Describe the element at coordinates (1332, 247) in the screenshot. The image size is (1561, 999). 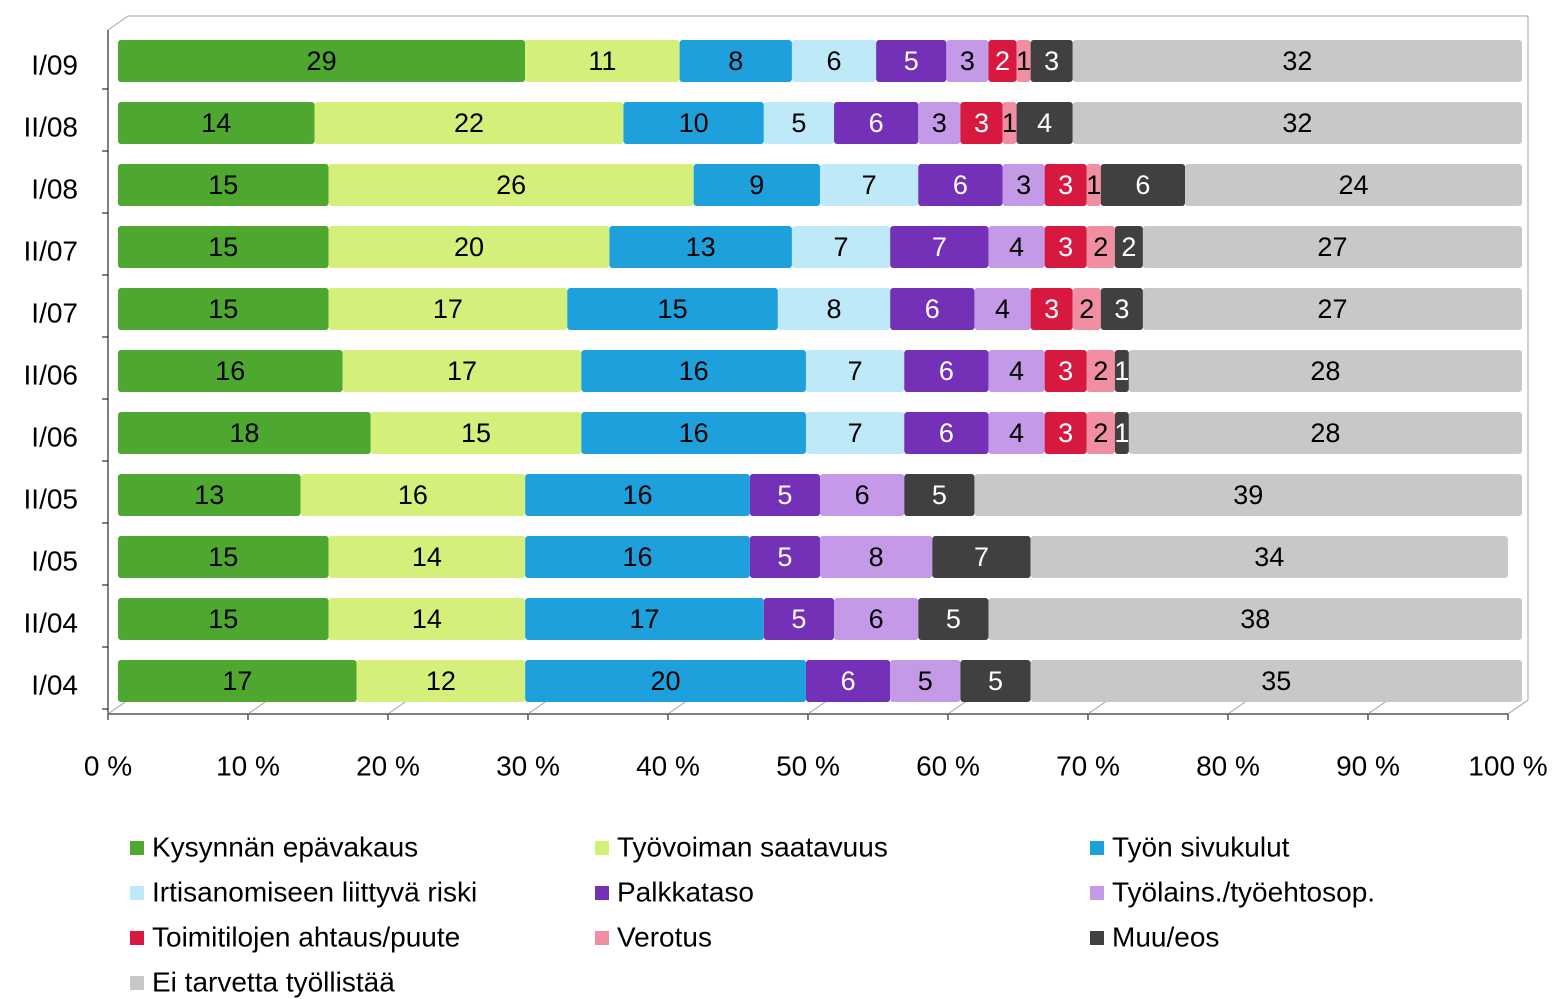
I see `data-label: 27` at that location.